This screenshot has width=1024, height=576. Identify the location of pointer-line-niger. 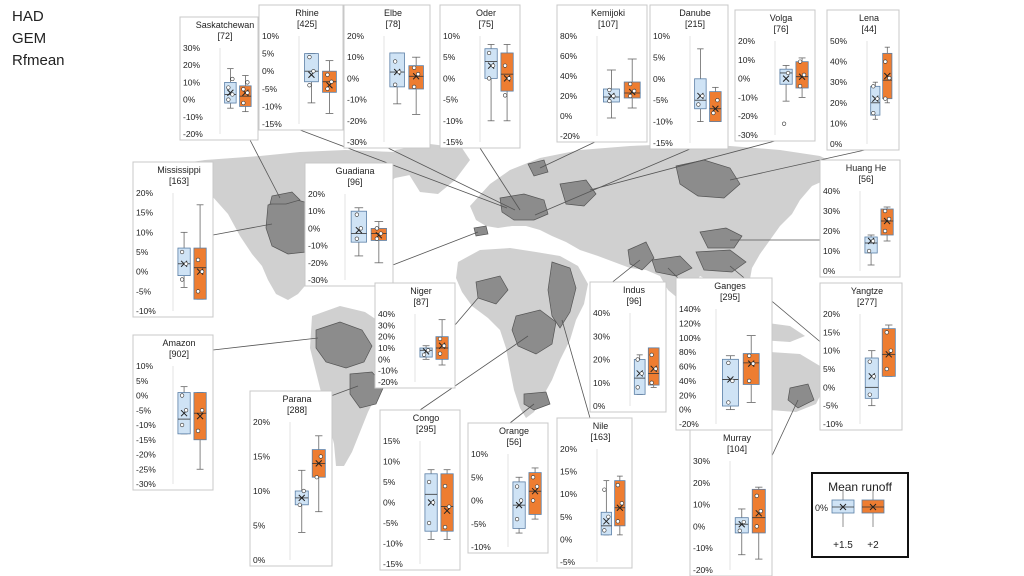
(466, 311).